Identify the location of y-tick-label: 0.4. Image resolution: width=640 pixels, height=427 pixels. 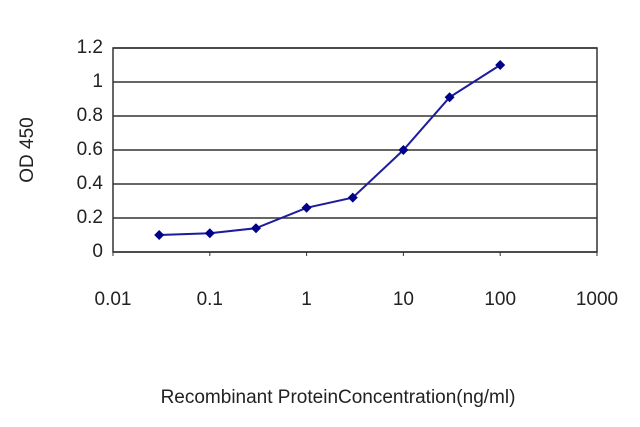
(90, 183).